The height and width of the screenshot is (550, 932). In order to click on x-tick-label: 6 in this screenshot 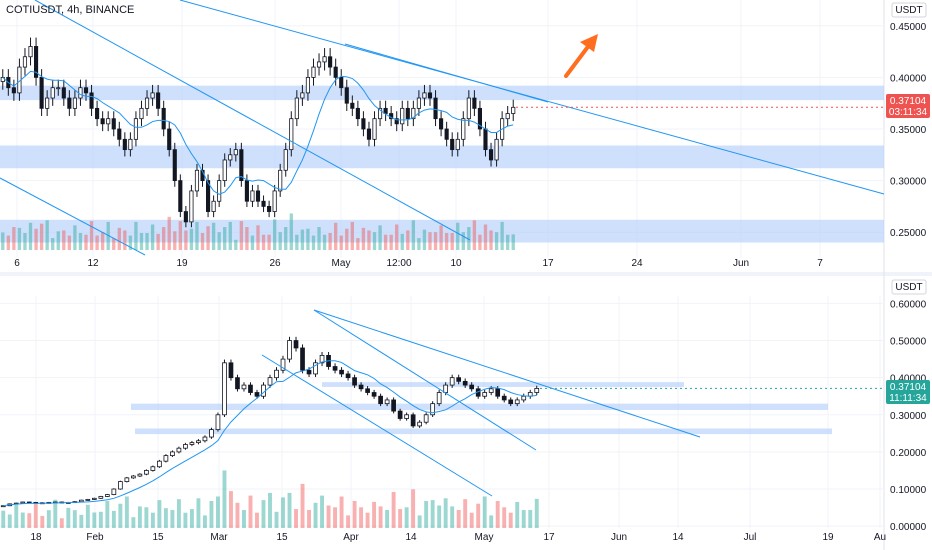, I will do `click(17, 263)`.